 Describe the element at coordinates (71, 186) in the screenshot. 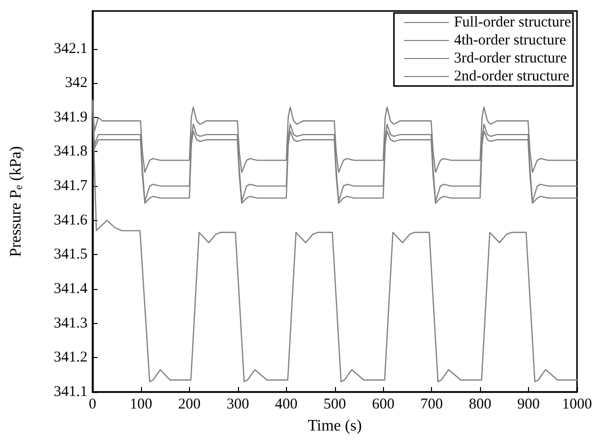

I see `y-tick-label: 341.7` at that location.